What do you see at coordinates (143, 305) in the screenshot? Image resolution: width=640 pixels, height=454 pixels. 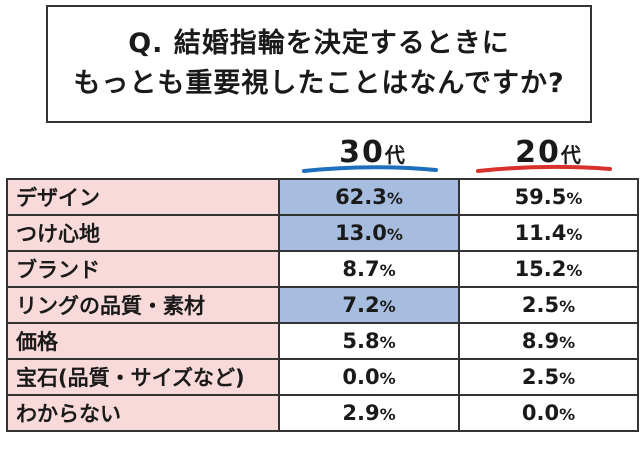 I see `row-label: リングの品質・素材` at bounding box center [143, 305].